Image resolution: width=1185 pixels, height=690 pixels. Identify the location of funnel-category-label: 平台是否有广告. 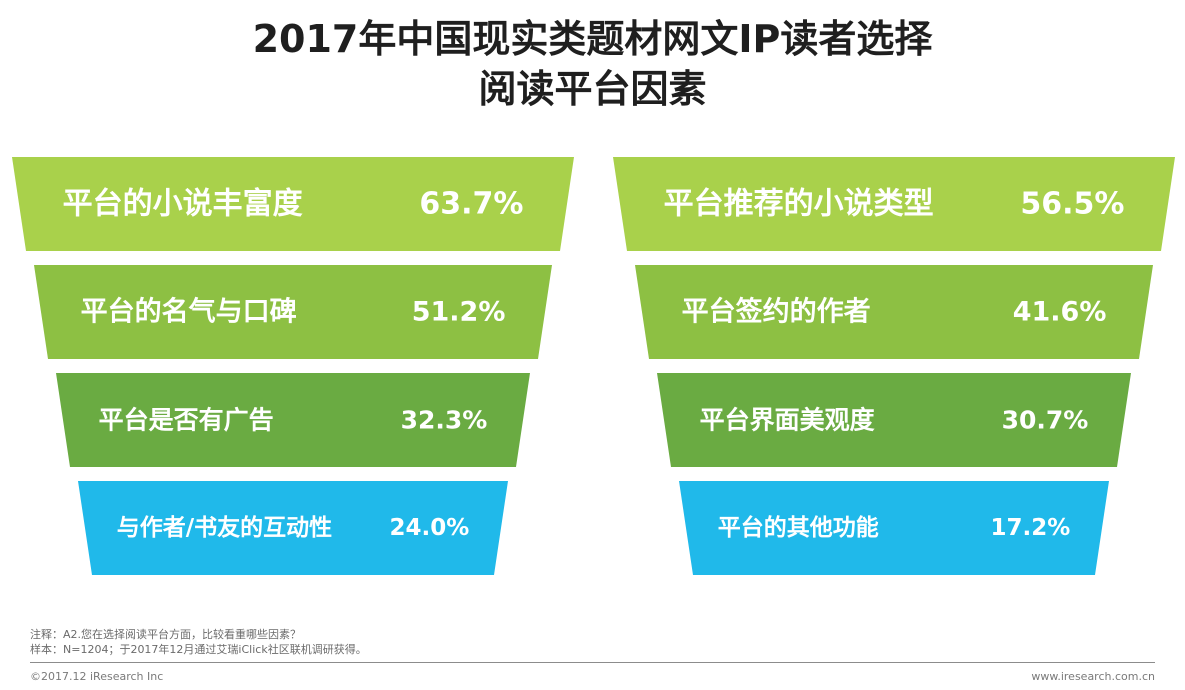
(186, 420).